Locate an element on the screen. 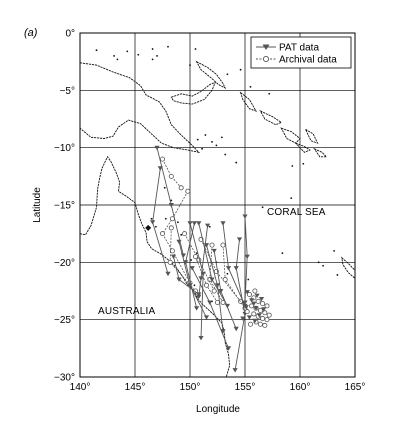  y-tick-label: 0° is located at coordinates (70, 34).